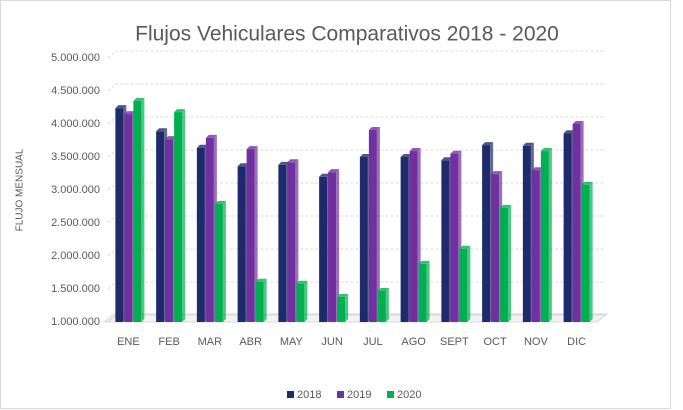  Describe the element at coordinates (128, 342) in the screenshot. I see `x-tick-label: ENE` at that location.